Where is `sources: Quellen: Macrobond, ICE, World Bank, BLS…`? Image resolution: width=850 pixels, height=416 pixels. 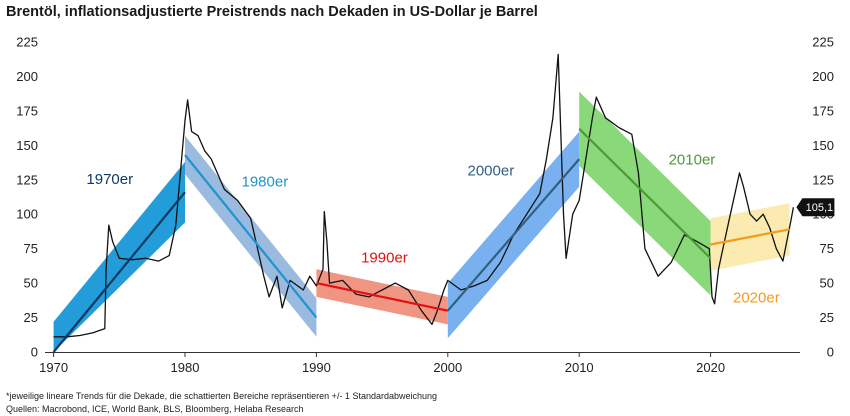
sources: Quellen: Macrobond, ICE, World Bank, BLS… is located at coordinates (155, 409).